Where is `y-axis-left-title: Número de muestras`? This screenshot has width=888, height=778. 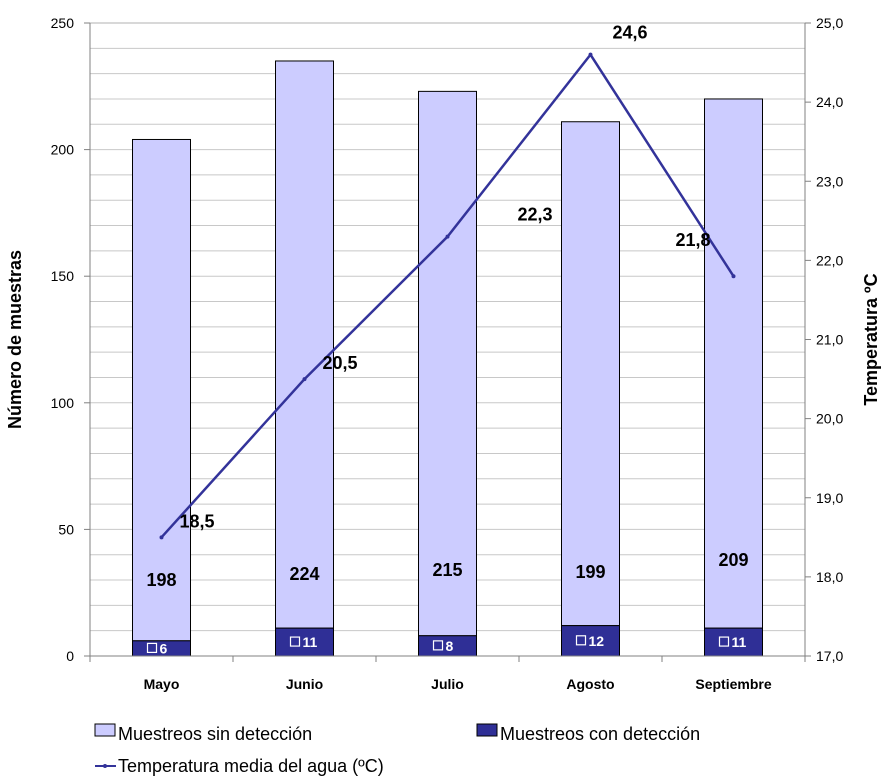 y-axis-left-title: Número de muestras is located at coordinates (15, 339).